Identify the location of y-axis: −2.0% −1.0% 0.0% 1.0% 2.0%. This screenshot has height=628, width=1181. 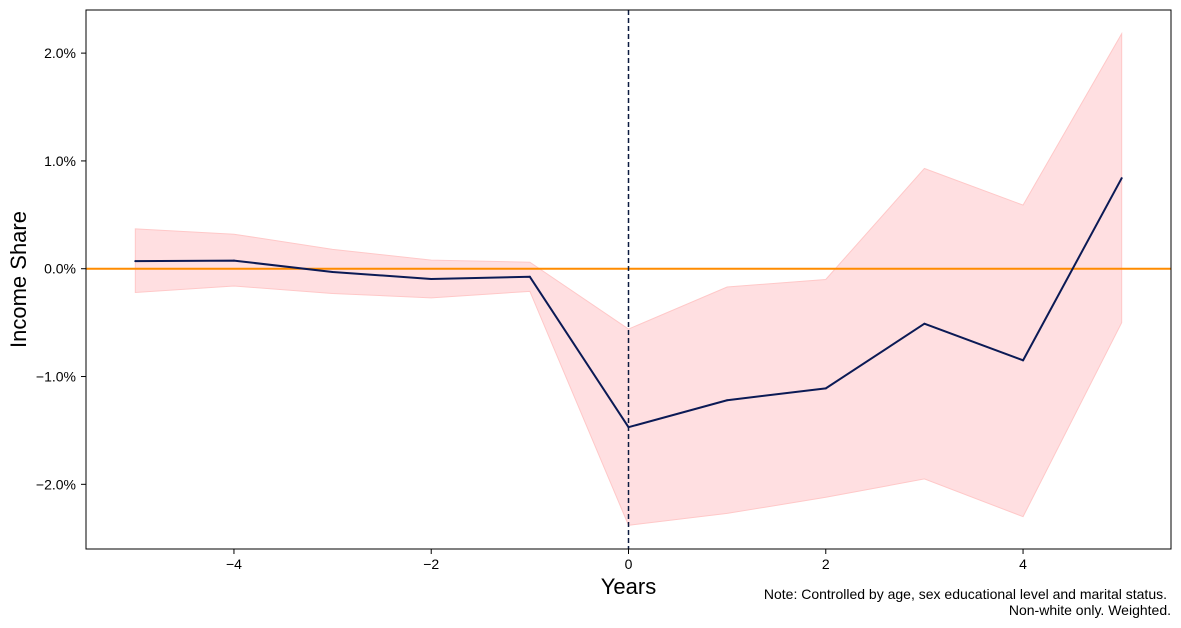
(61, 268).